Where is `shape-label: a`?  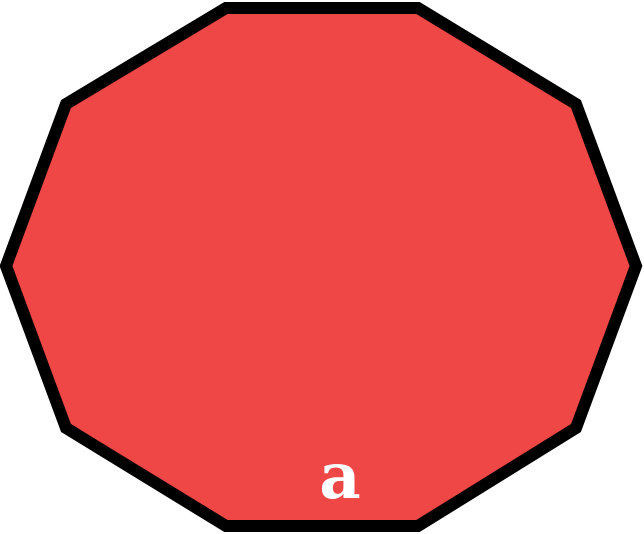 shape-label: a is located at coordinates (339, 476).